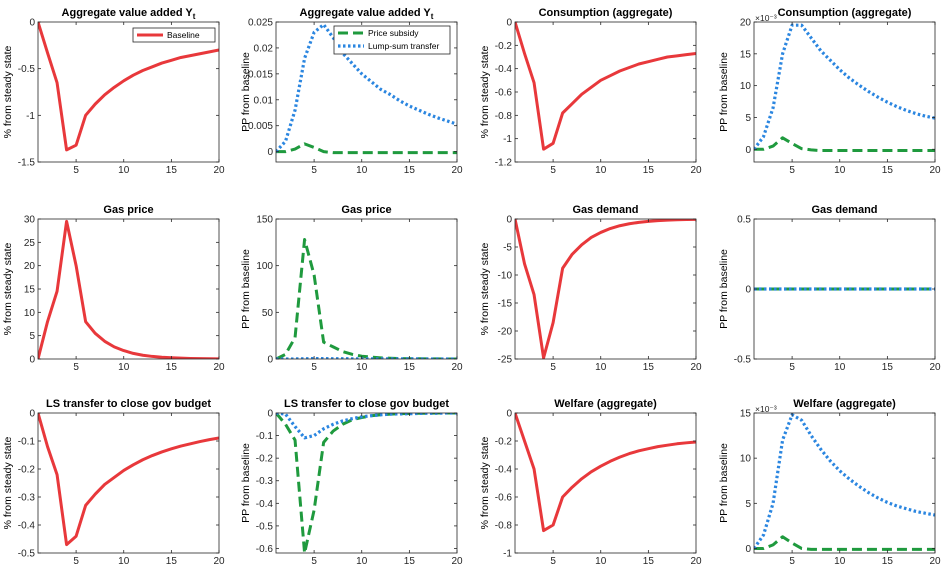  What do you see at coordinates (504, 116) in the screenshot?
I see `y-tick-label: -0.8` at bounding box center [504, 116].